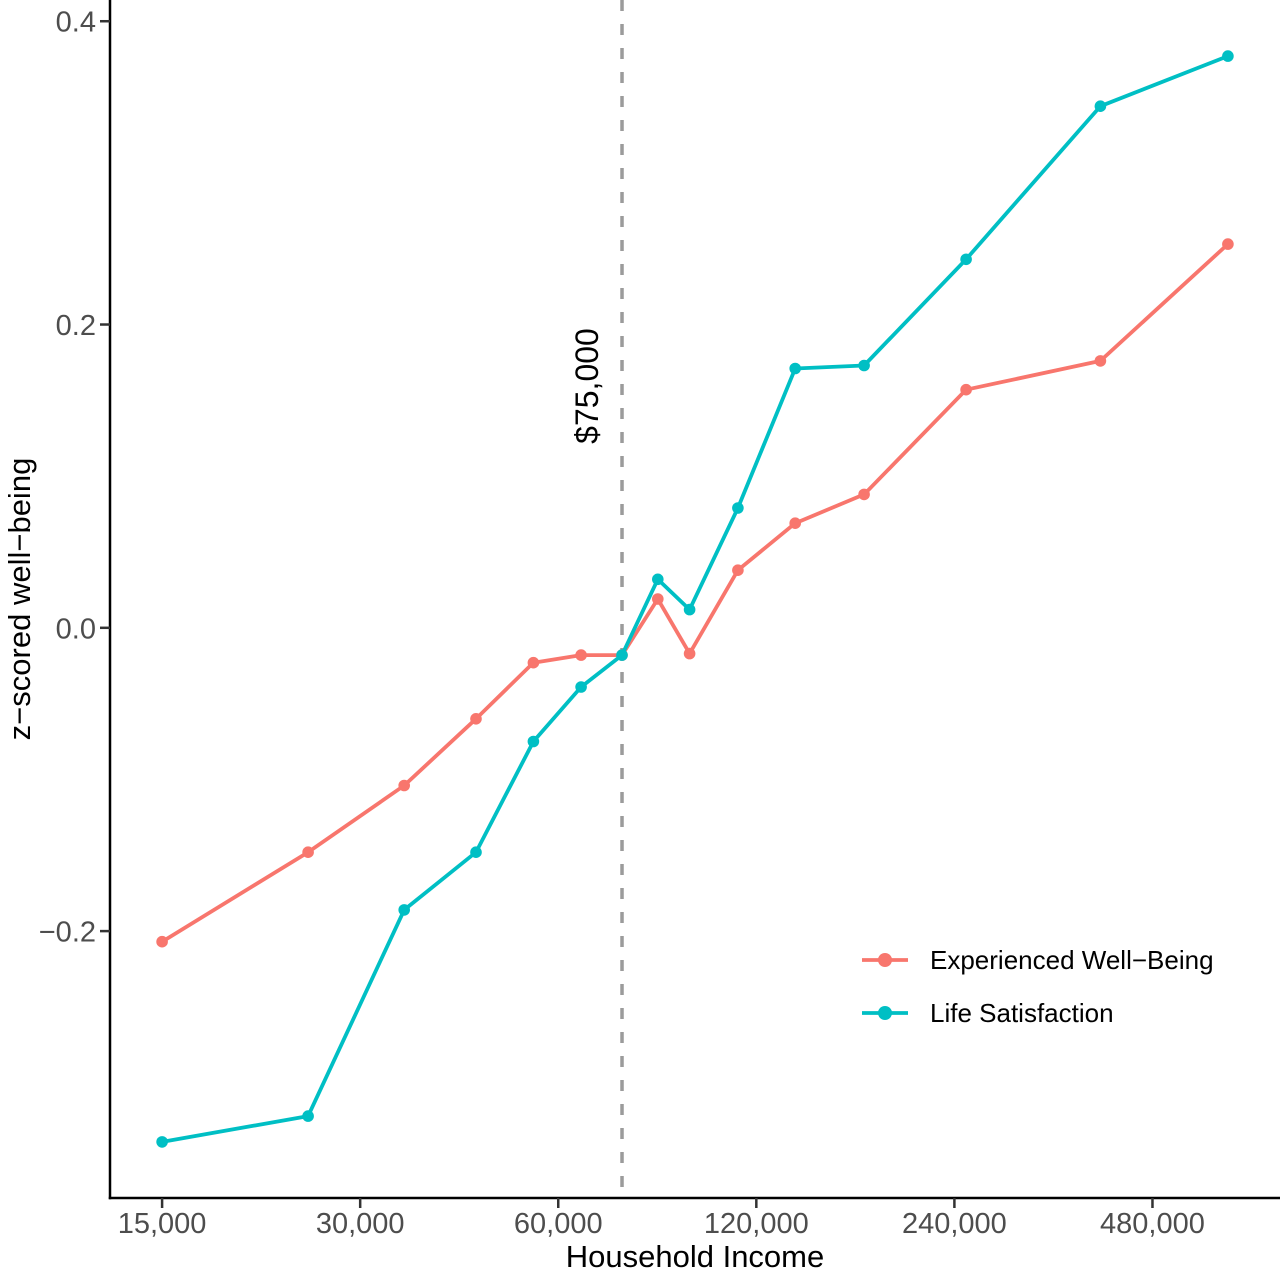 This screenshot has height=1273, width=1280. I want to click on y-tick-label: 0.2, so click(76, 326).